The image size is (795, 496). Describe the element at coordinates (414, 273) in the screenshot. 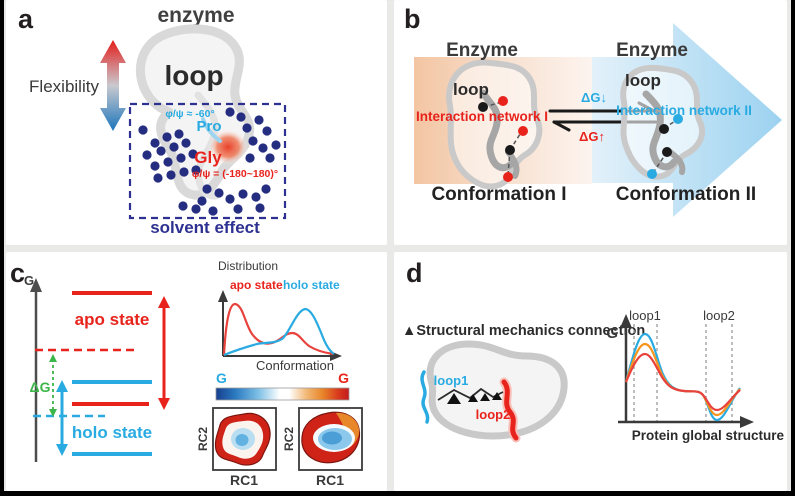

I see `panel-d-label: d` at that location.